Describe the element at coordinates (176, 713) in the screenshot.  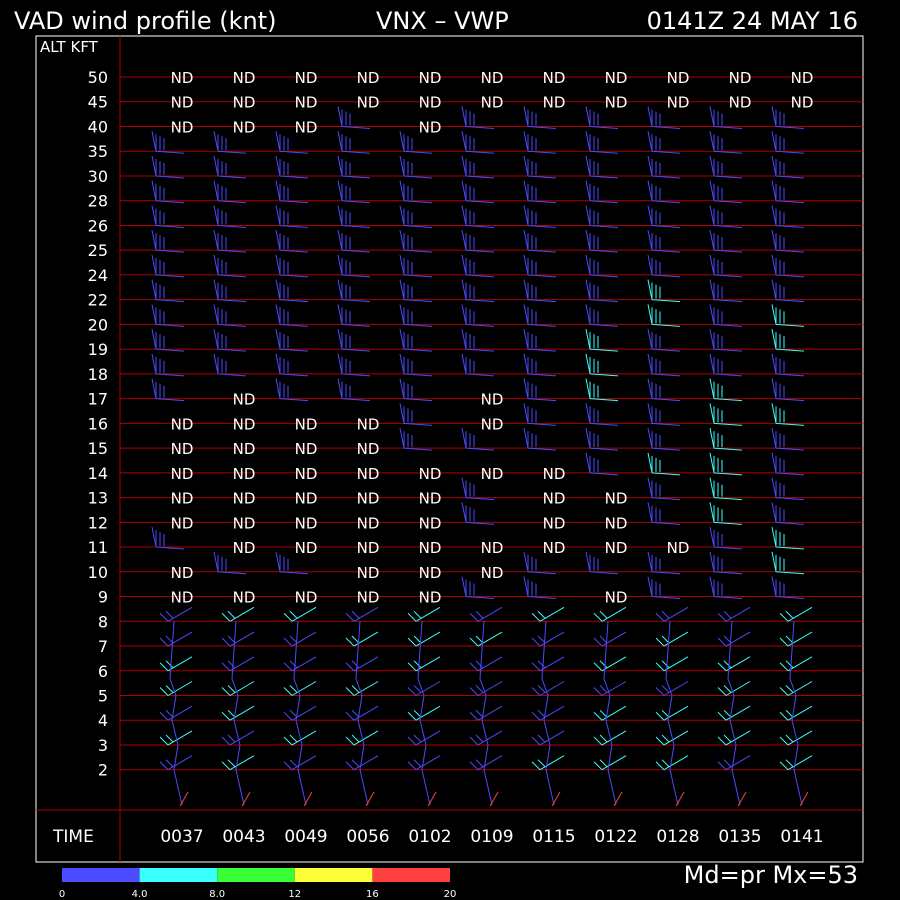
I see `low-profile-line` at that location.